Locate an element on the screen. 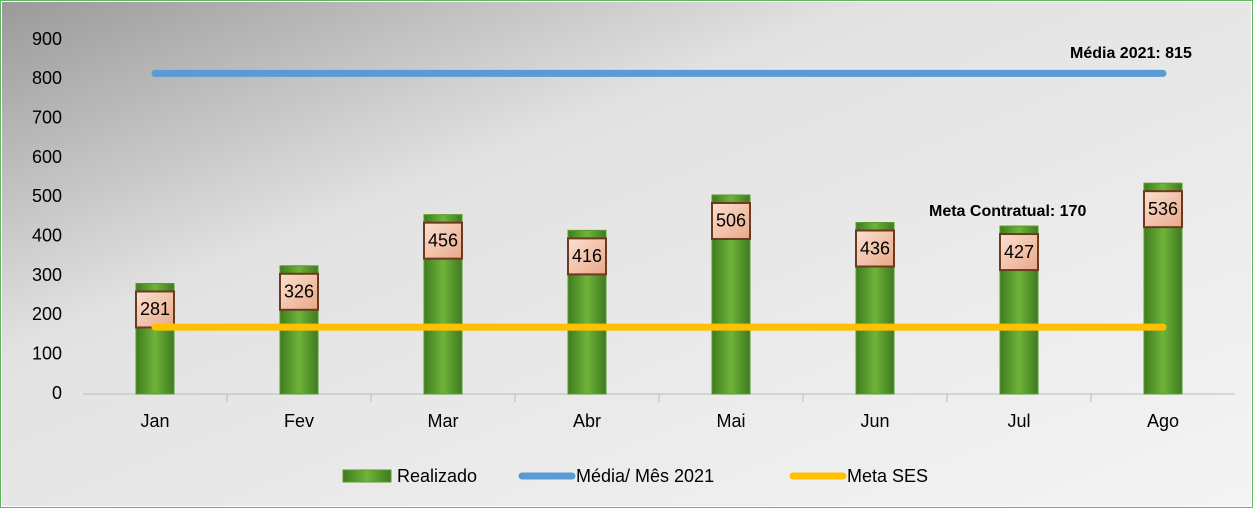  data-label: 326 is located at coordinates (299, 292).